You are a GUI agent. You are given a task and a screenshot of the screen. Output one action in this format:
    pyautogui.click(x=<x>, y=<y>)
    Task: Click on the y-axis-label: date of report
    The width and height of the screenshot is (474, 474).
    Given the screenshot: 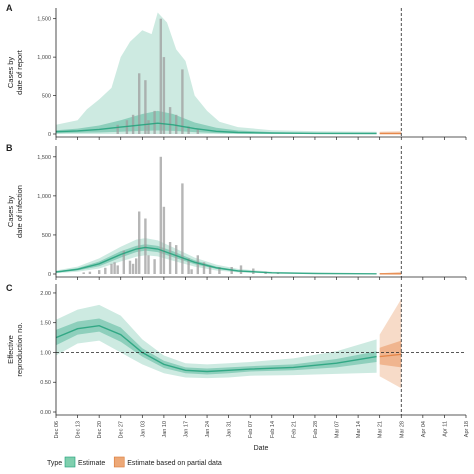 What is the action you would take?
    pyautogui.click(x=19, y=72)
    